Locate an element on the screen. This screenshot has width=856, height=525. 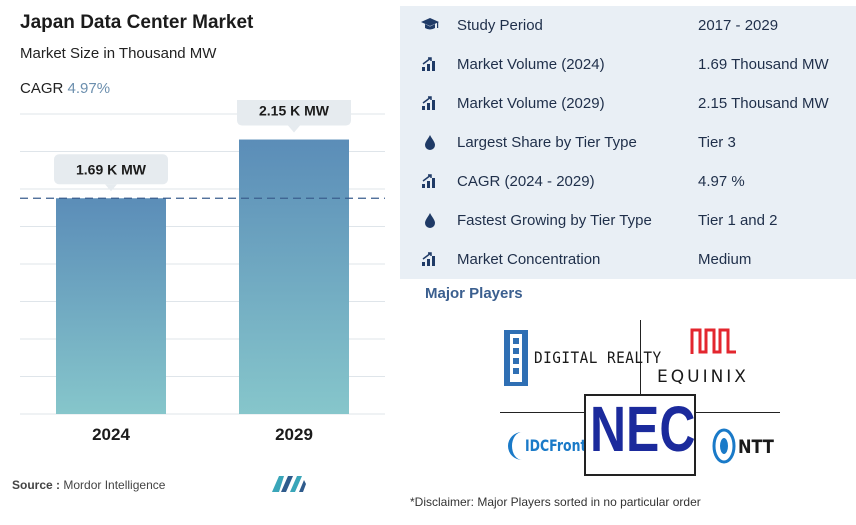
stat-row-volume-2029: Market Volume (2029) 2.15 Thousand MW is located at coordinates (628, 103).